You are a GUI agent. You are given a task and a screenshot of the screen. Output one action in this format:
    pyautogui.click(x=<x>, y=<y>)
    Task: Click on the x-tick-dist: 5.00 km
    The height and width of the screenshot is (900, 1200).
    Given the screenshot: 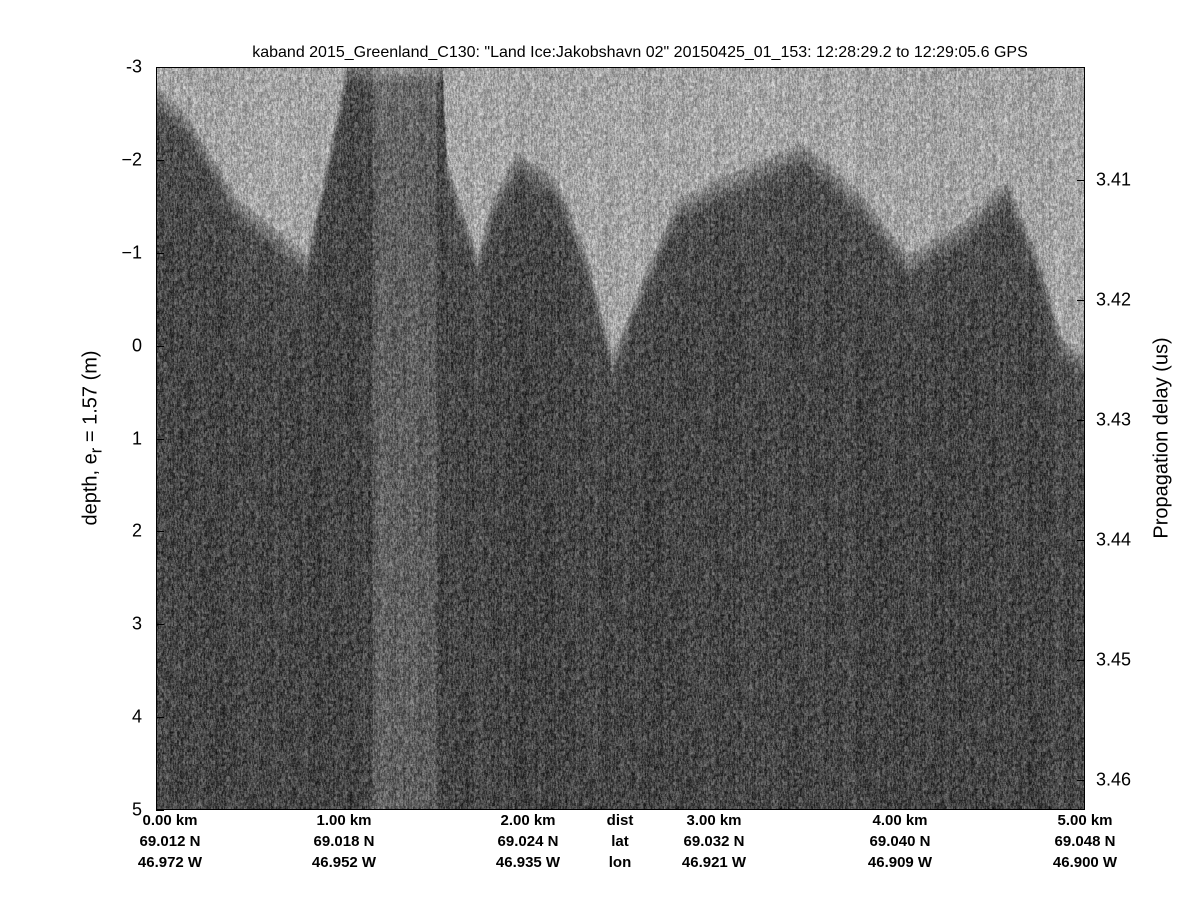 What is the action you would take?
    pyautogui.click(x=1085, y=820)
    